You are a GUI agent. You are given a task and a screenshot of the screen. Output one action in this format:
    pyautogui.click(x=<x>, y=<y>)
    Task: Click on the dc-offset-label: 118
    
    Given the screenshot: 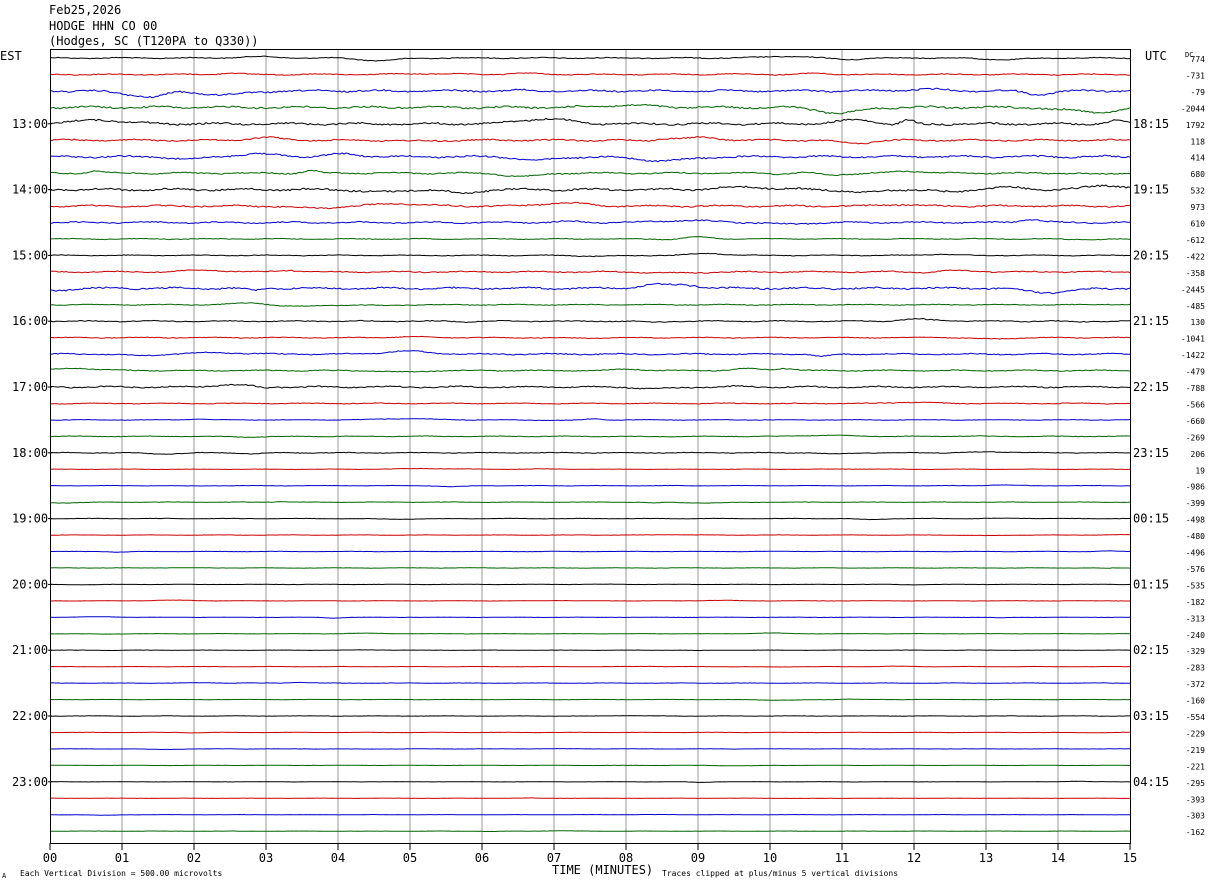 What is the action you would take?
    pyautogui.click(x=1198, y=141)
    